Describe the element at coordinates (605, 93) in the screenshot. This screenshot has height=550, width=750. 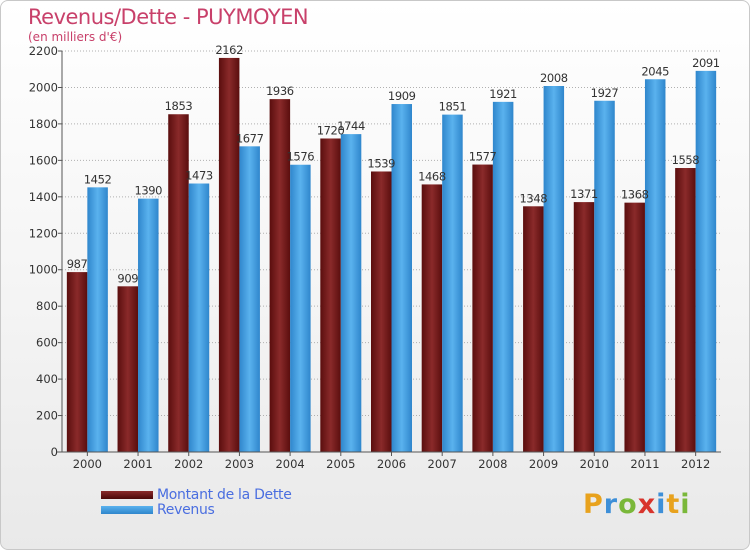
I see `data-label-revenus: 1927` at that location.